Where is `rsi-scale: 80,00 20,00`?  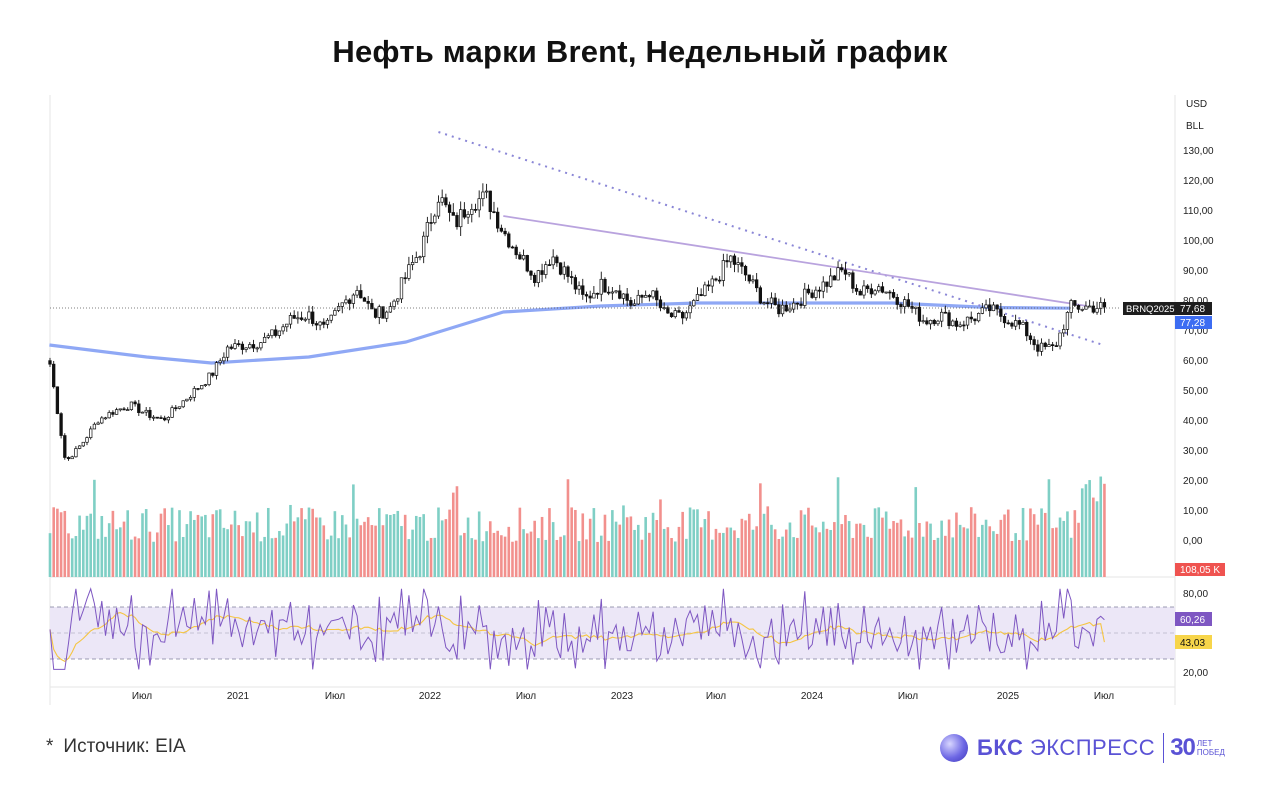 rsi-scale: 80,00 20,00 is located at coordinates (1195, 634).